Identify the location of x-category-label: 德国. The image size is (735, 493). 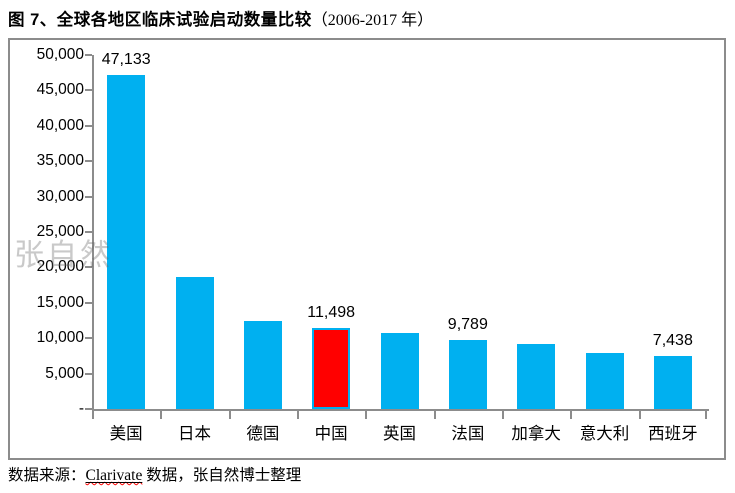
(263, 433).